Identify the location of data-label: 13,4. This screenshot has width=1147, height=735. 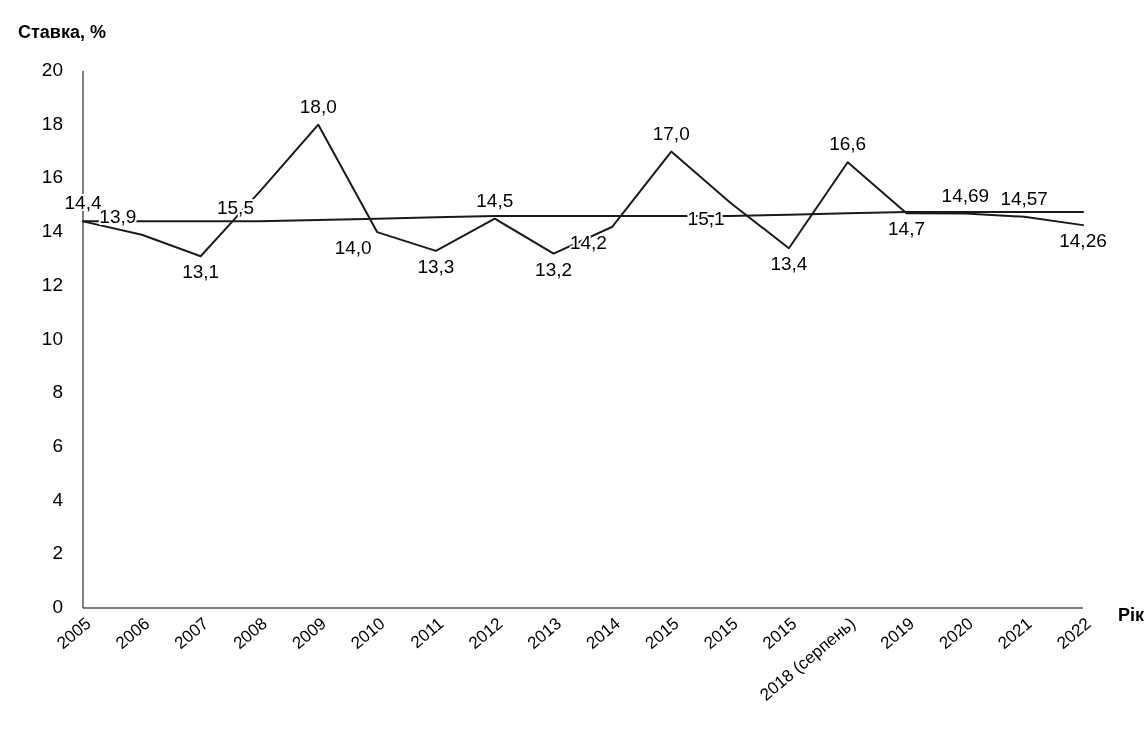
(789, 264).